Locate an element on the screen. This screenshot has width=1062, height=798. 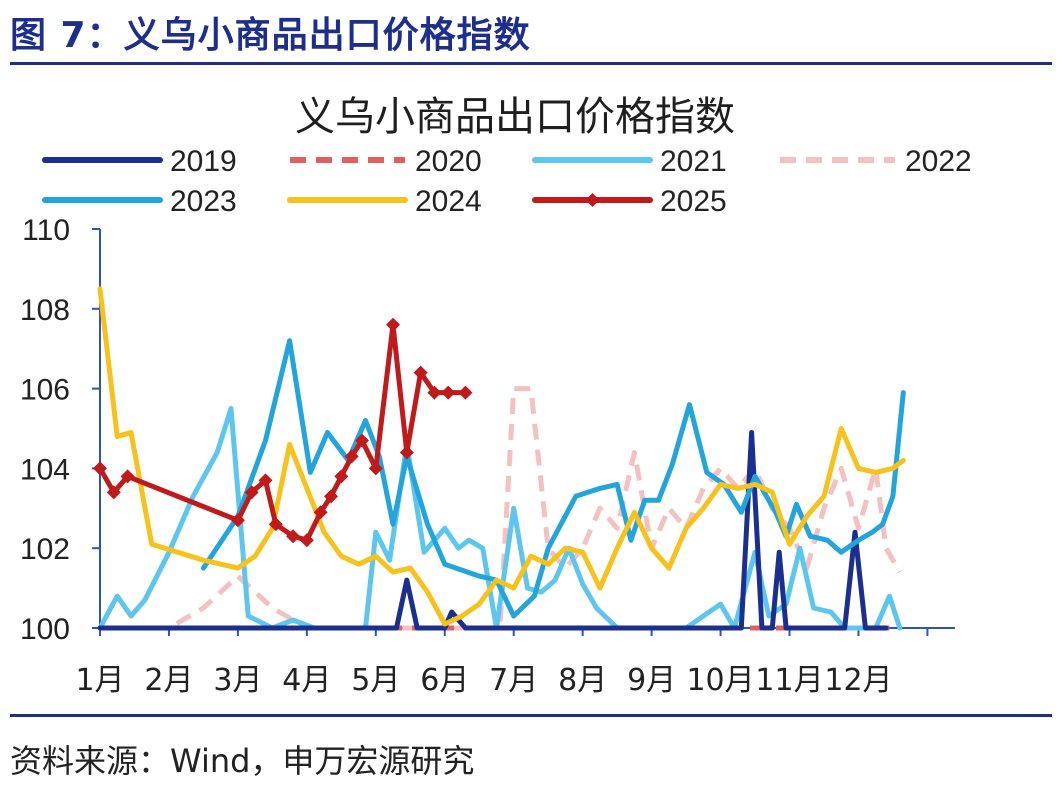
title-rule is located at coordinates (531, 63).